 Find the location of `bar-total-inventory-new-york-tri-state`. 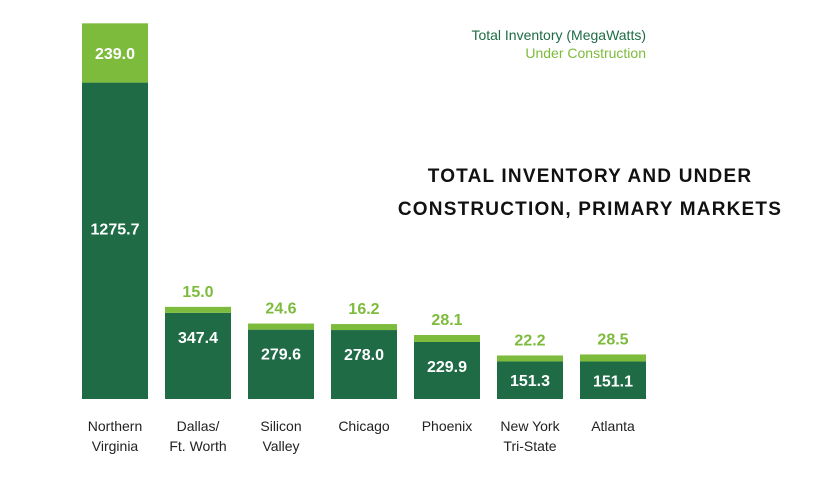

bar-total-inventory-new-york-tri-state is located at coordinates (530, 380).